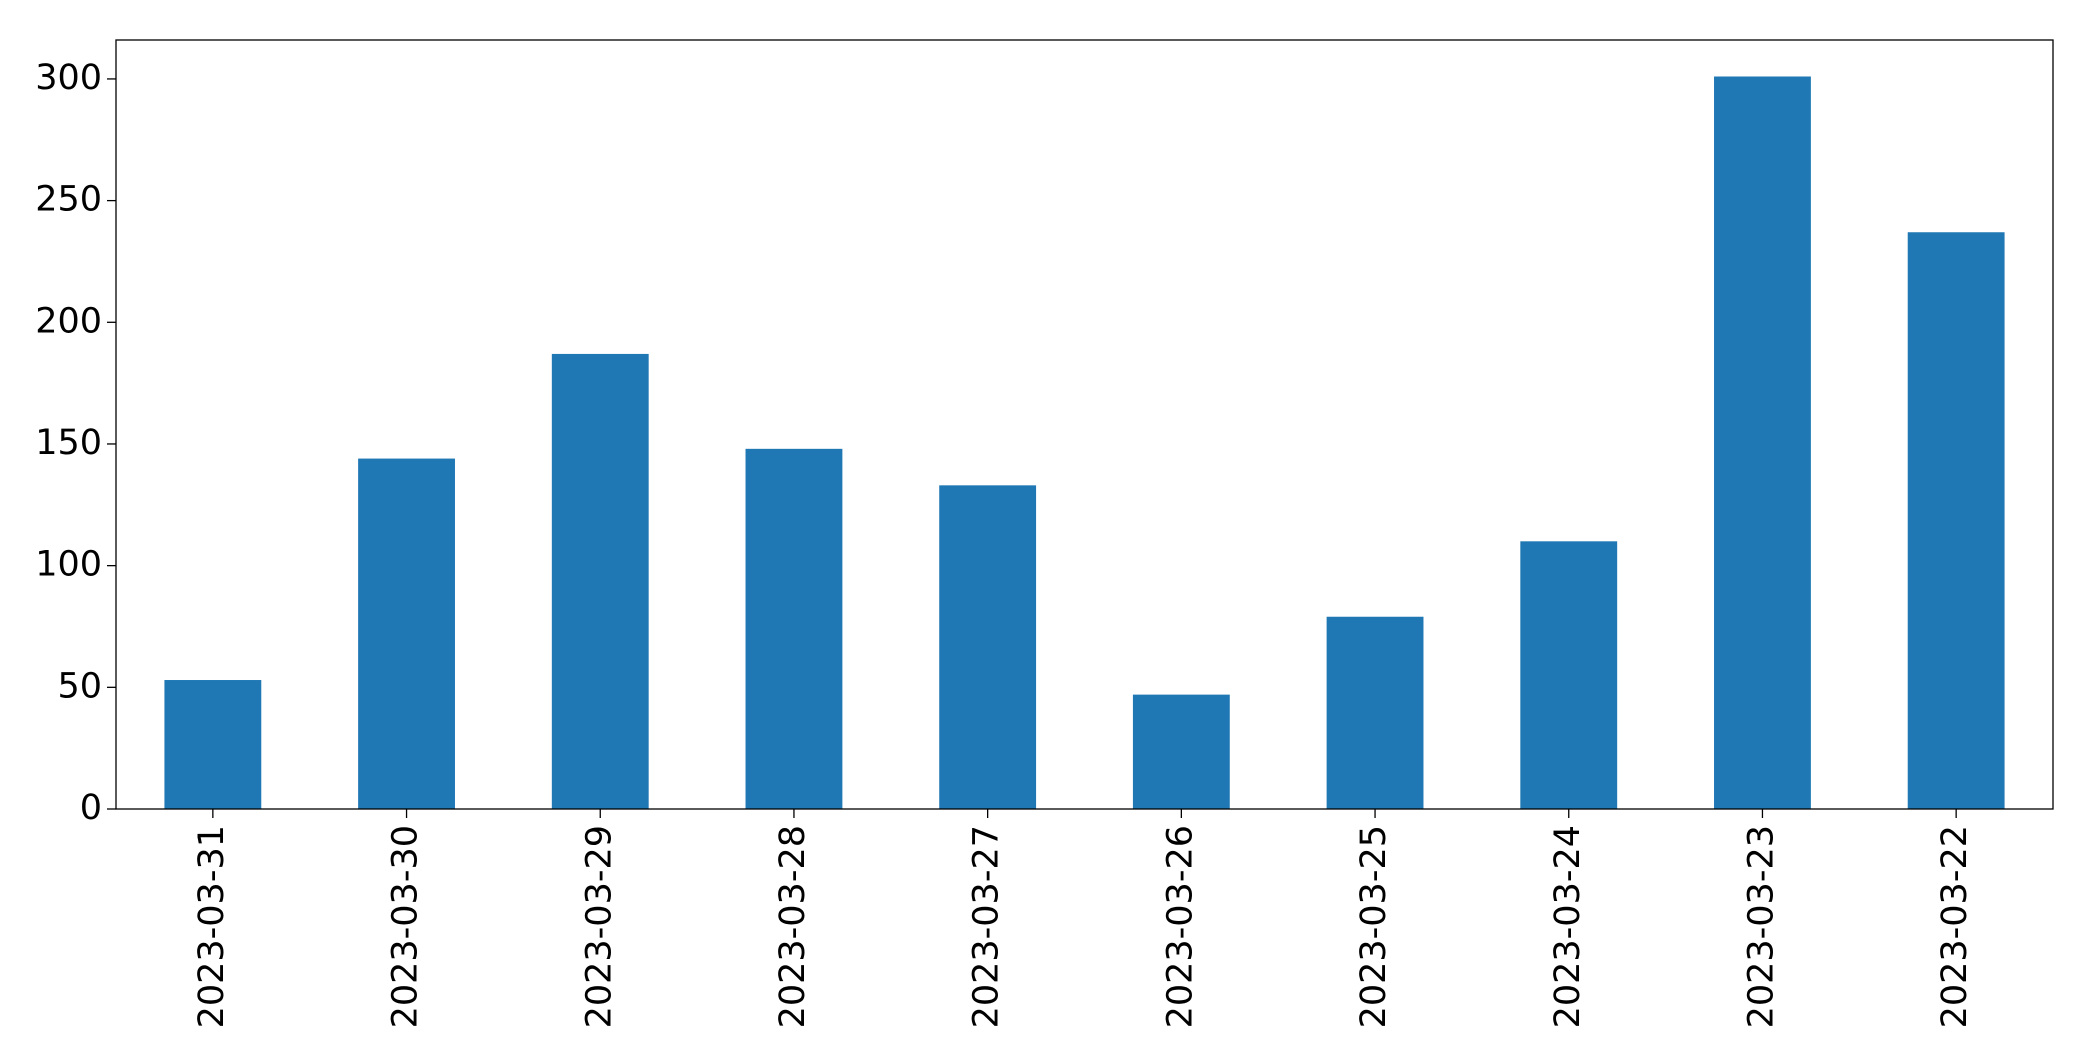  Describe the element at coordinates (212, 926) in the screenshot. I see `x-tick-label: 2023-03-31` at that location.